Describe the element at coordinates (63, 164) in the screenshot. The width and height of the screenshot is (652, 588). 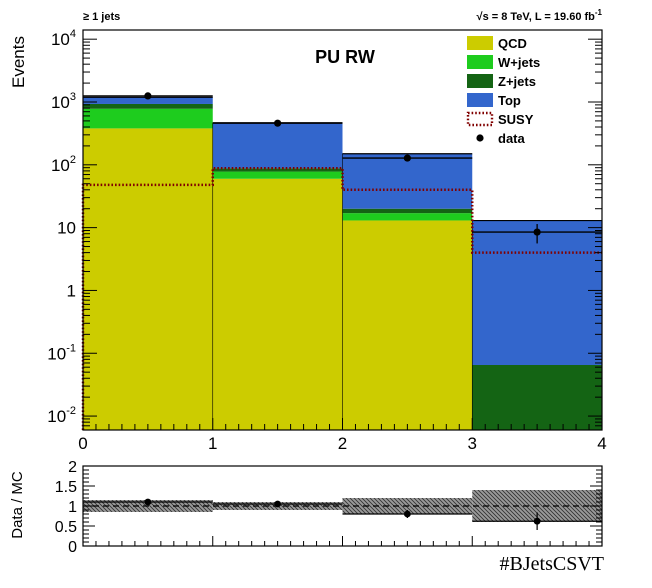
I see `y-tick-label: 10²` at that location.